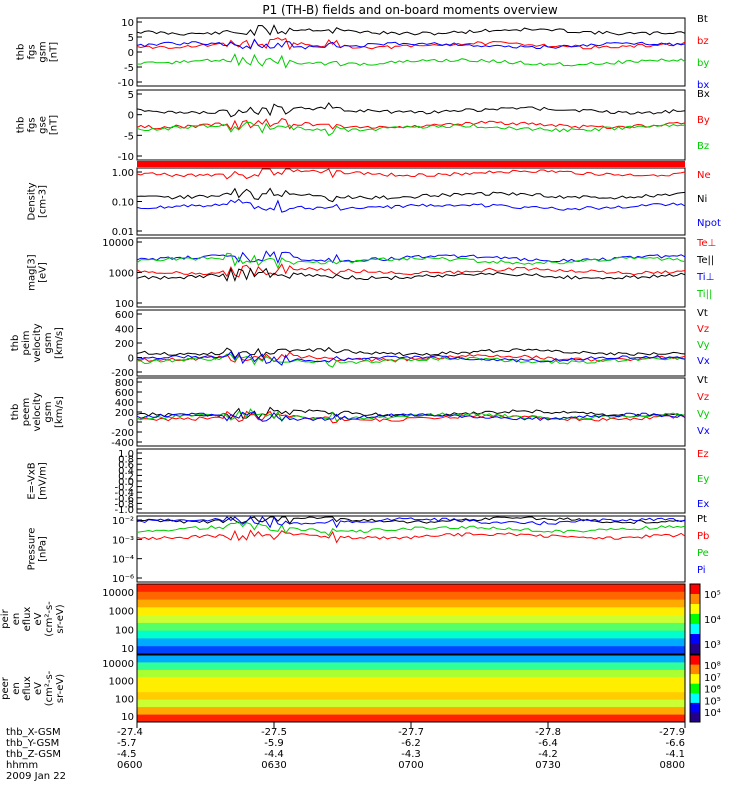  What do you see at coordinates (411, 275) in the screenshot?
I see `series-Te||-line` at bounding box center [411, 275].